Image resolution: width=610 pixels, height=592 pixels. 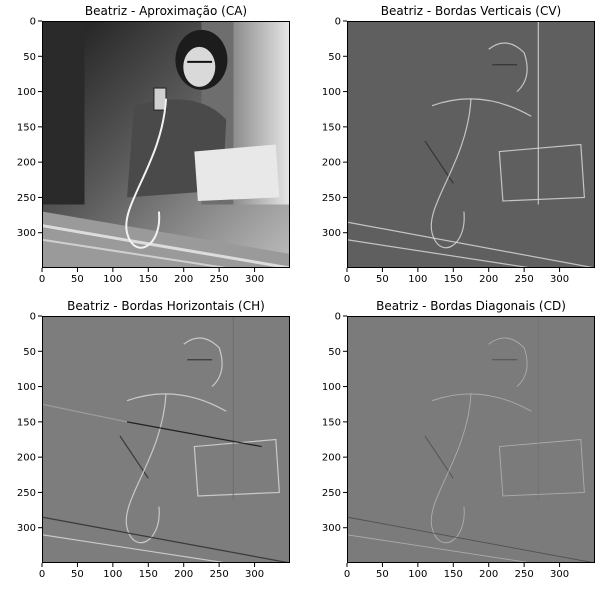 What do you see at coordinates (471, 11) in the screenshot?
I see `subplot-title: Beatriz - Bordas Verticais (CV)` at bounding box center [471, 11].